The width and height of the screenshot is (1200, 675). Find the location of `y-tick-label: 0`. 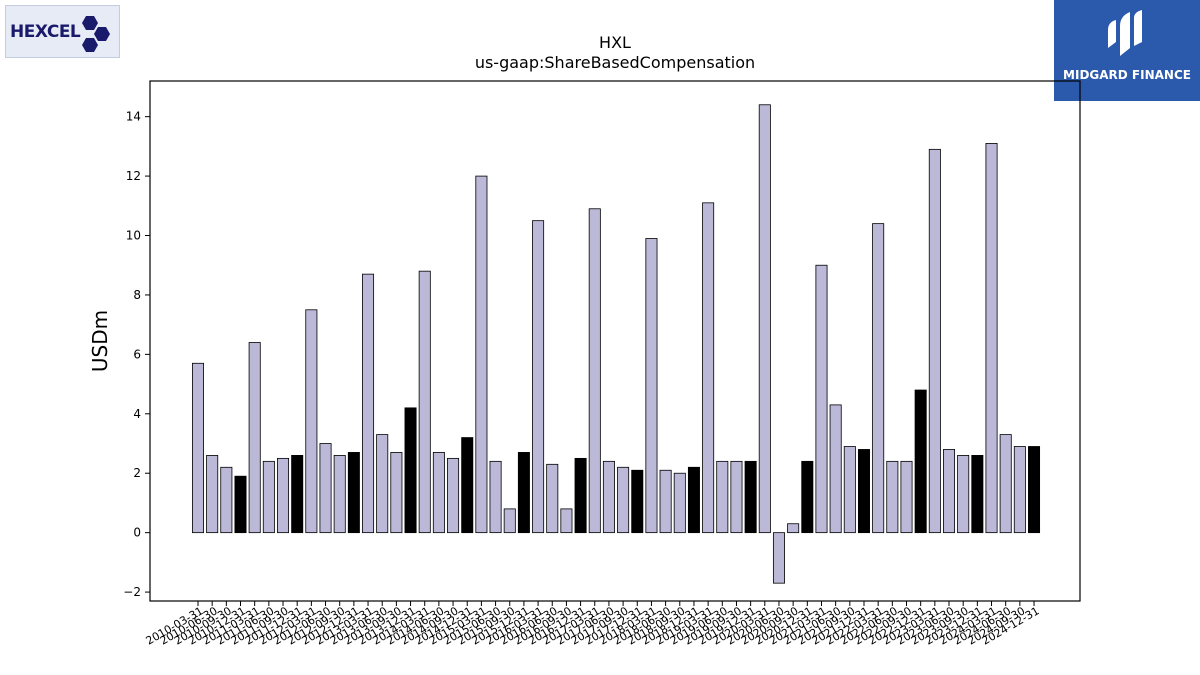

y-tick-label: 0 is located at coordinates (137, 533).